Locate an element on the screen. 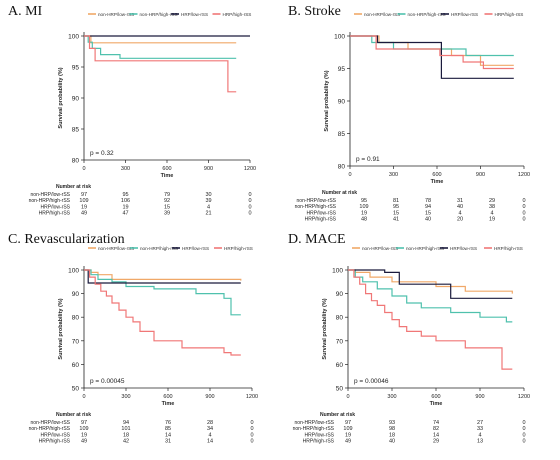 This screenshot has height=460, width=560. risk-value: 101 is located at coordinates (125, 429).